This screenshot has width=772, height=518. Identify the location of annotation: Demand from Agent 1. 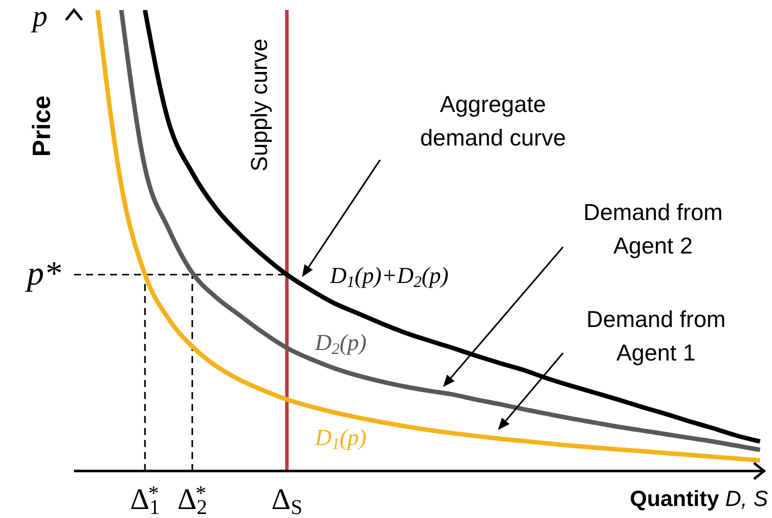
(656, 336).